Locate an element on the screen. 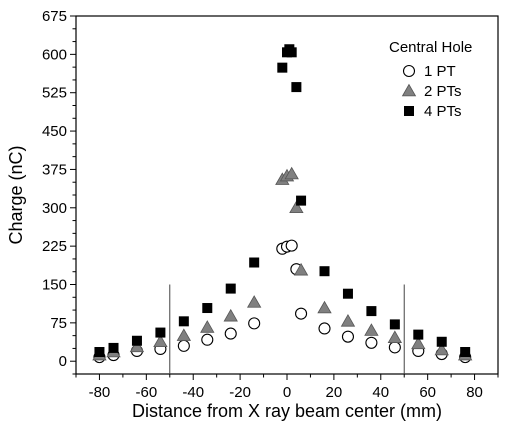  legend-marker-2pts is located at coordinates (409, 90).